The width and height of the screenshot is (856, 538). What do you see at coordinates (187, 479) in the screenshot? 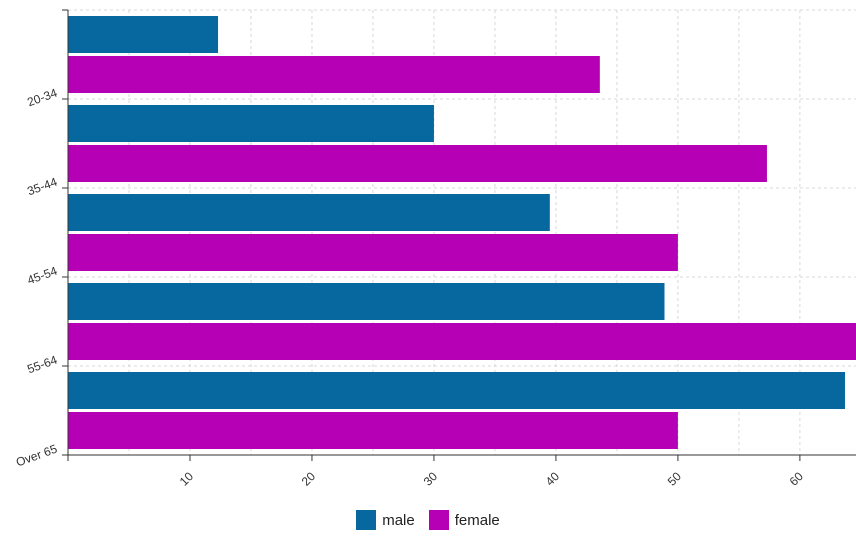
I see `x-tick-label: 10` at bounding box center [187, 479].